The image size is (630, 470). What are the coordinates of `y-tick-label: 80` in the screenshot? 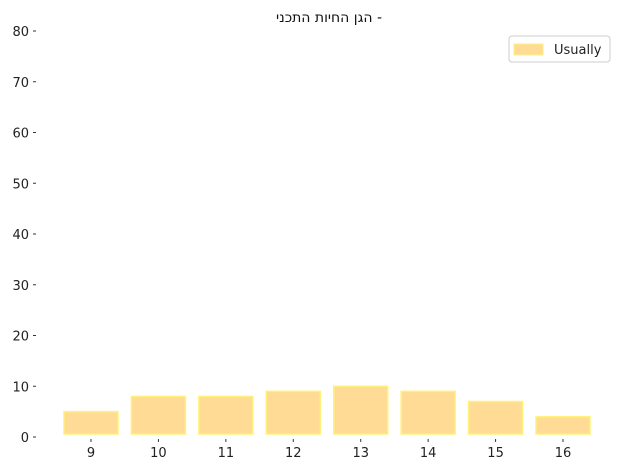 It's located at (20, 32).